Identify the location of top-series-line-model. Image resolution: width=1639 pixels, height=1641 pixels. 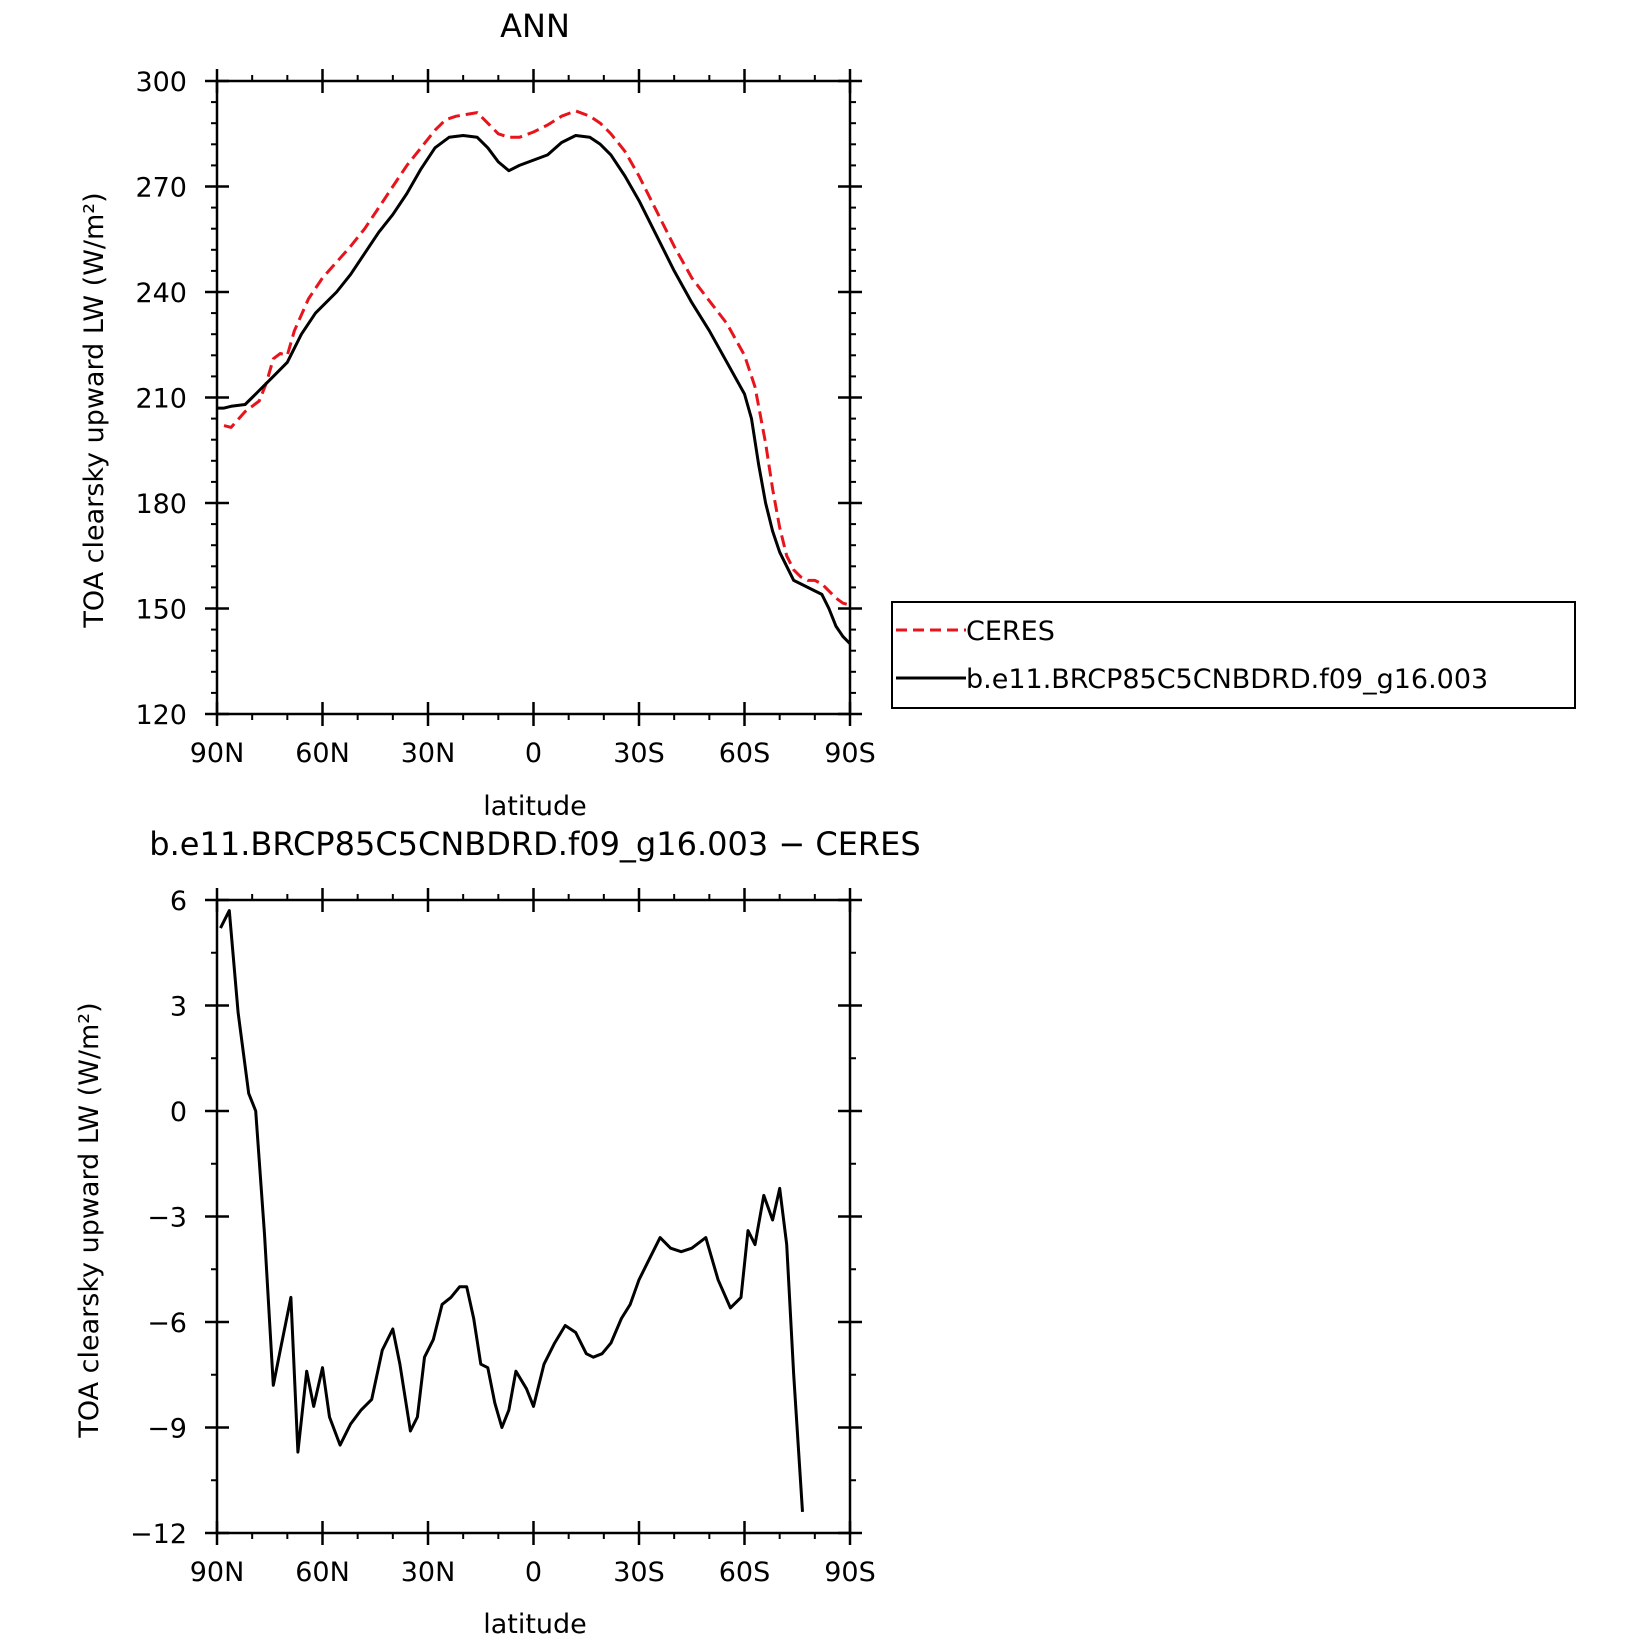
(534, 389).